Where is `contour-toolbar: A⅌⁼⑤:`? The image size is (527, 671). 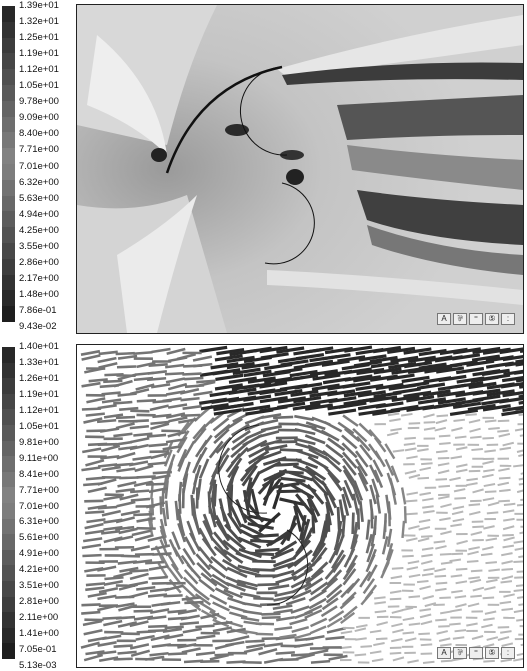
contour-toolbar: A⅌⁼⑤: is located at coordinates (476, 319).